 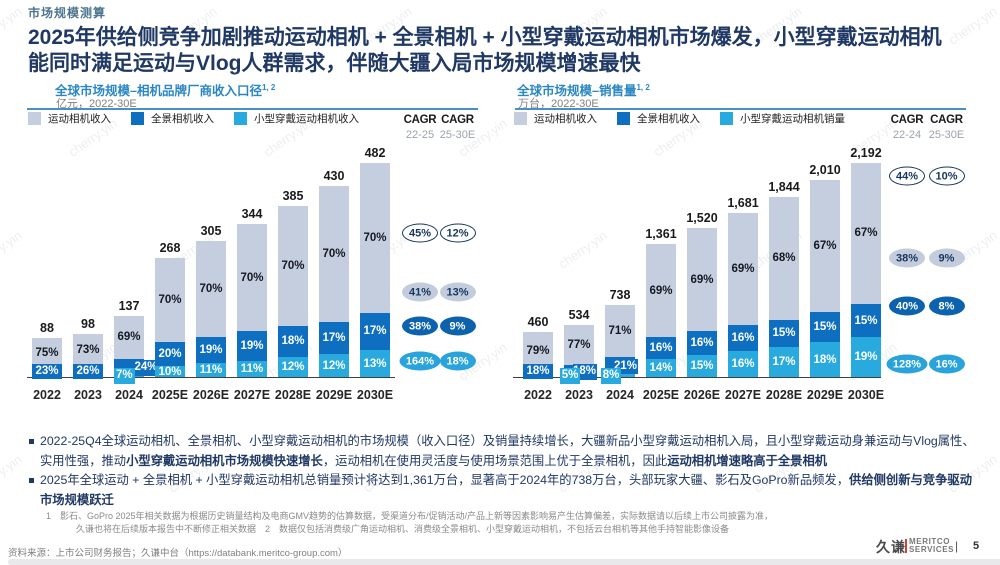 What do you see at coordinates (891, 547) in the screenshot?
I see `logo-cn: 久谦` at bounding box center [891, 547].